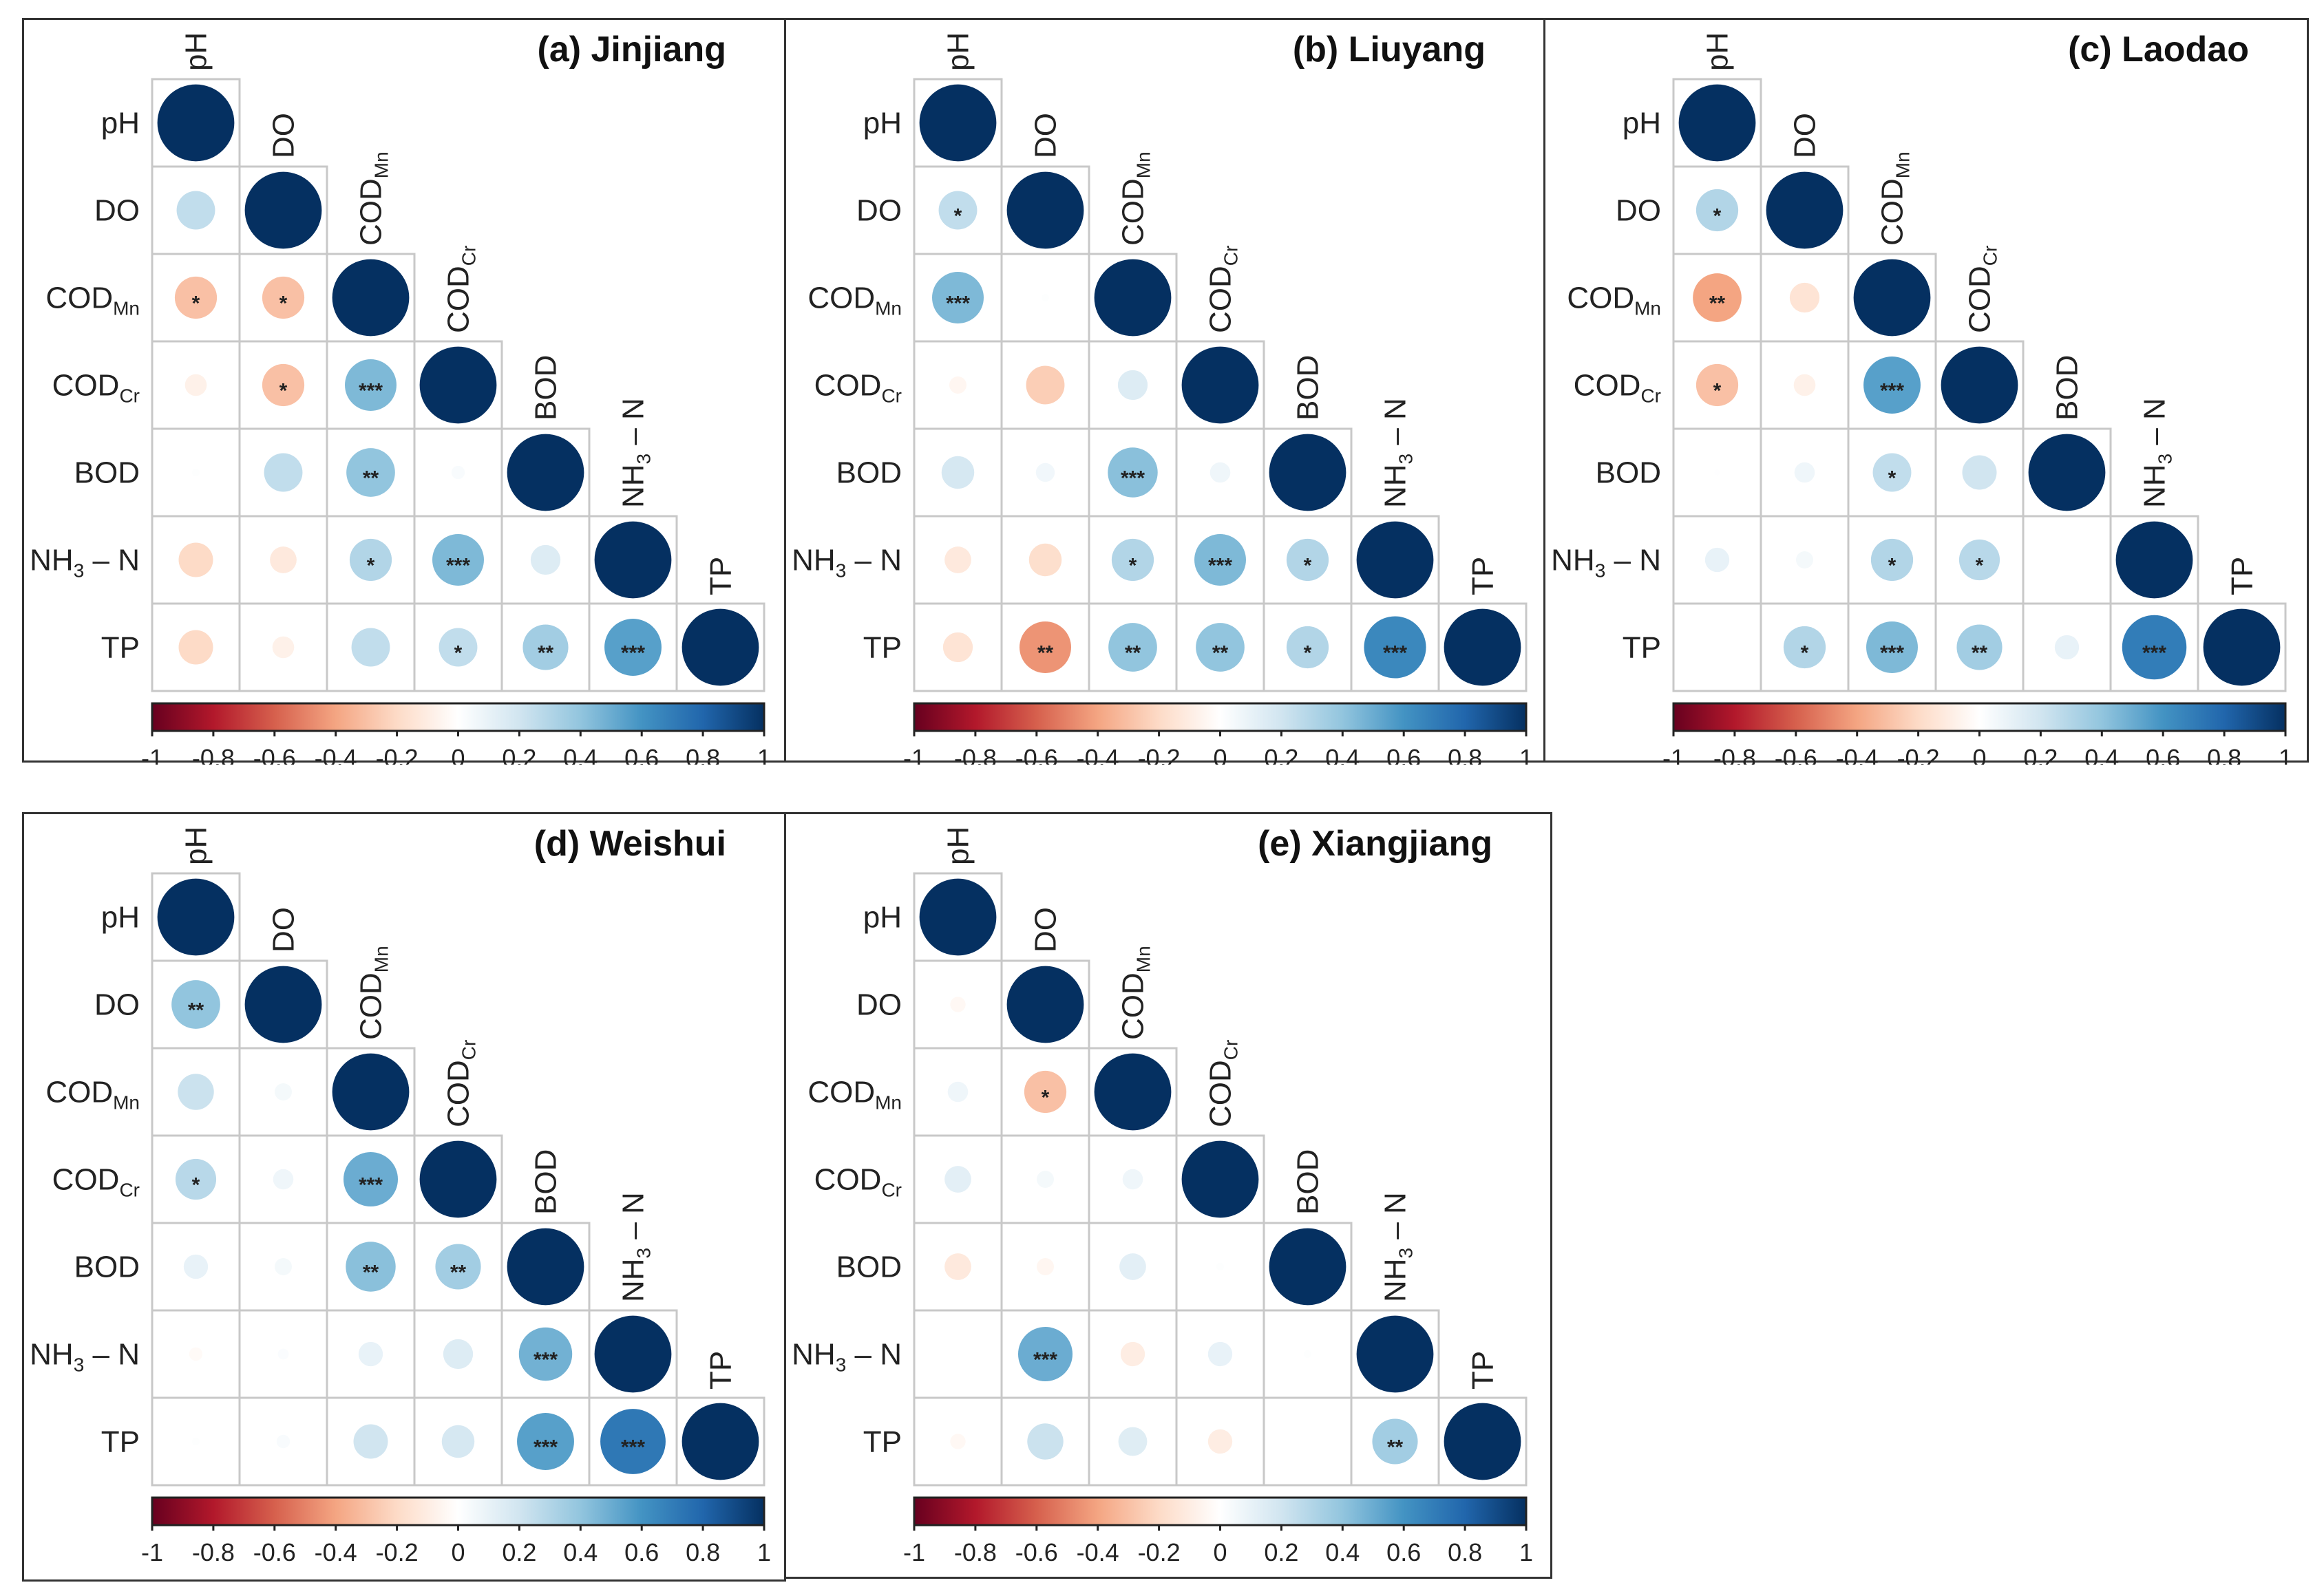 Image resolution: width=2324 pixels, height=1596 pixels. I want to click on row-label: CODCr, so click(1617, 388).